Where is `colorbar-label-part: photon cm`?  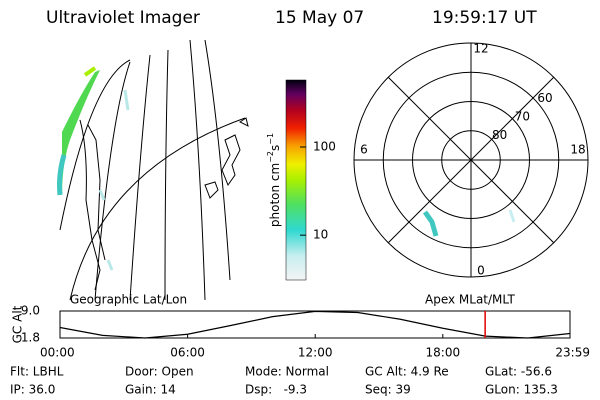 colorbar-label-part: photon cm is located at coordinates (275, 195).